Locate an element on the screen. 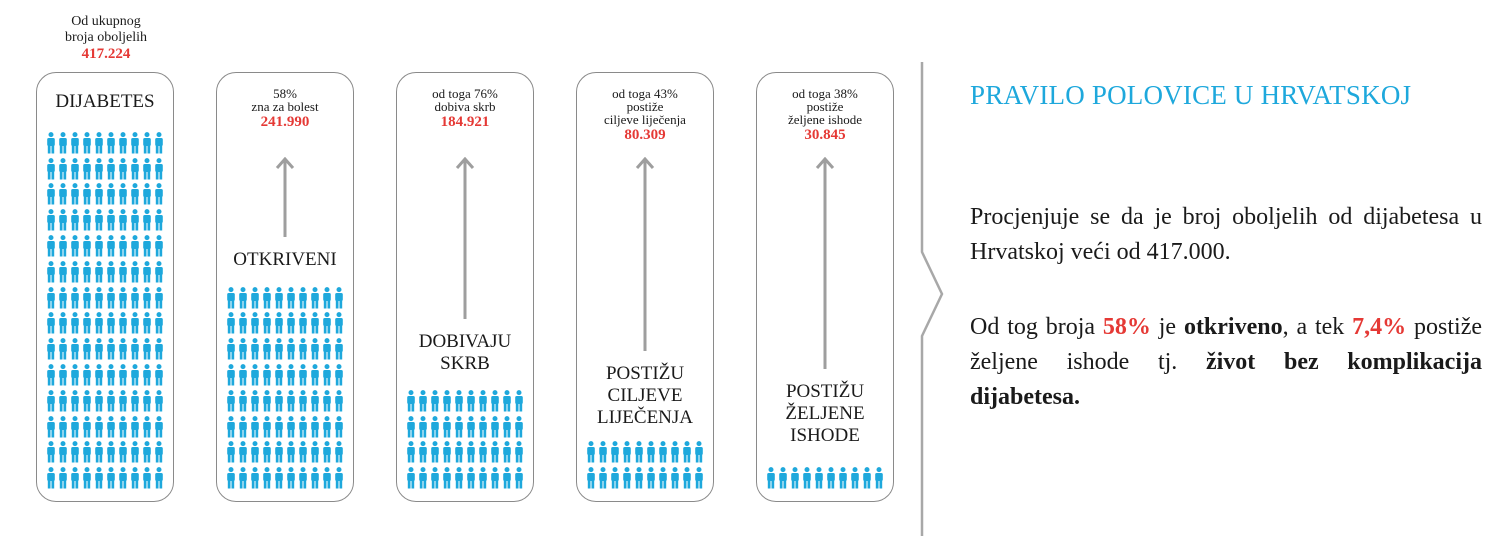 The image size is (1512, 536). chevron-divider is located at coordinates (932, 299).